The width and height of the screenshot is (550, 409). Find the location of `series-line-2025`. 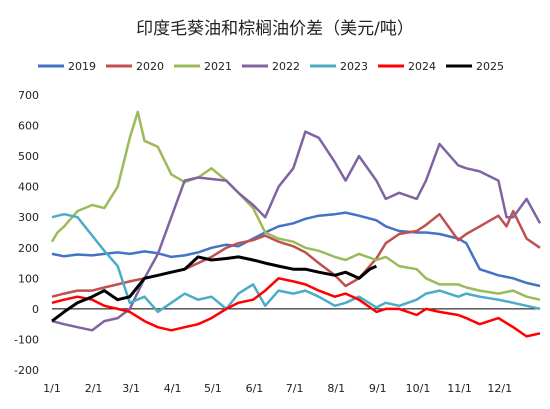

series-line-2025 is located at coordinates (214, 289).